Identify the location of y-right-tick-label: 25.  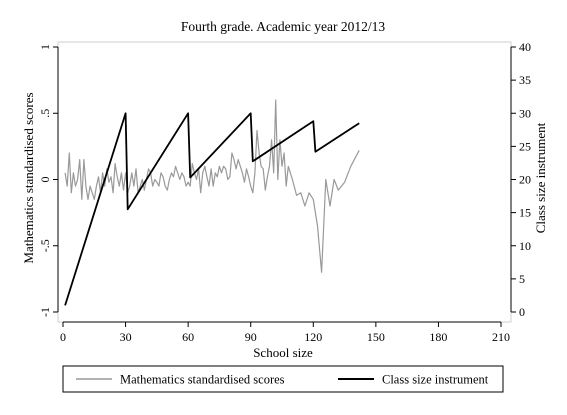
(525, 146).